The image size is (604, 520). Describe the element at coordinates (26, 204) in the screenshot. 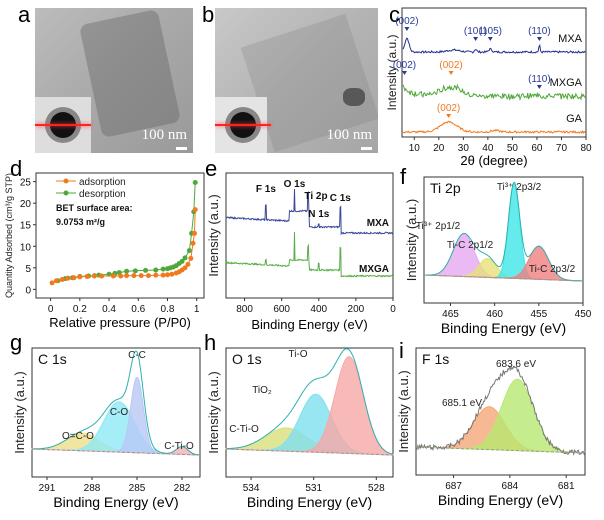

I see `y-tick-label: 20` at that location.